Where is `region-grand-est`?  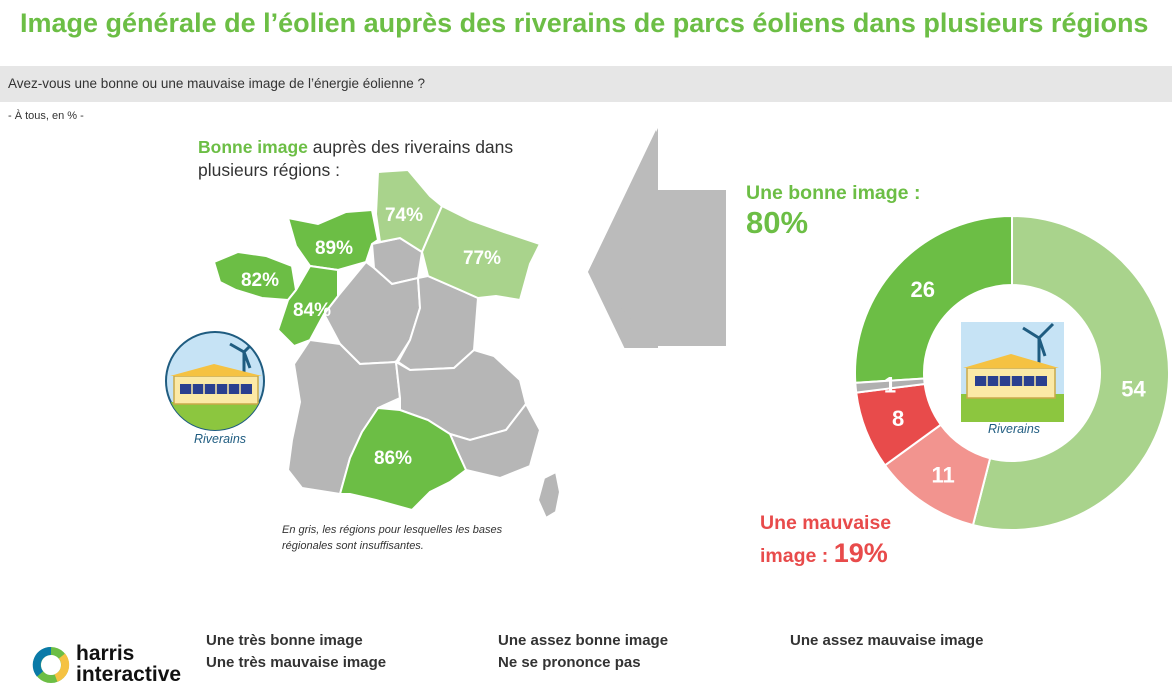 region-grand-est is located at coordinates (481, 253).